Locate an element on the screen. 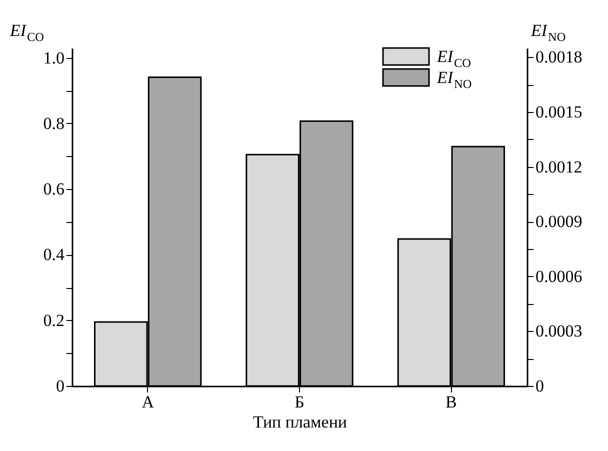  y-tick-label: 0 is located at coordinates (60, 386).